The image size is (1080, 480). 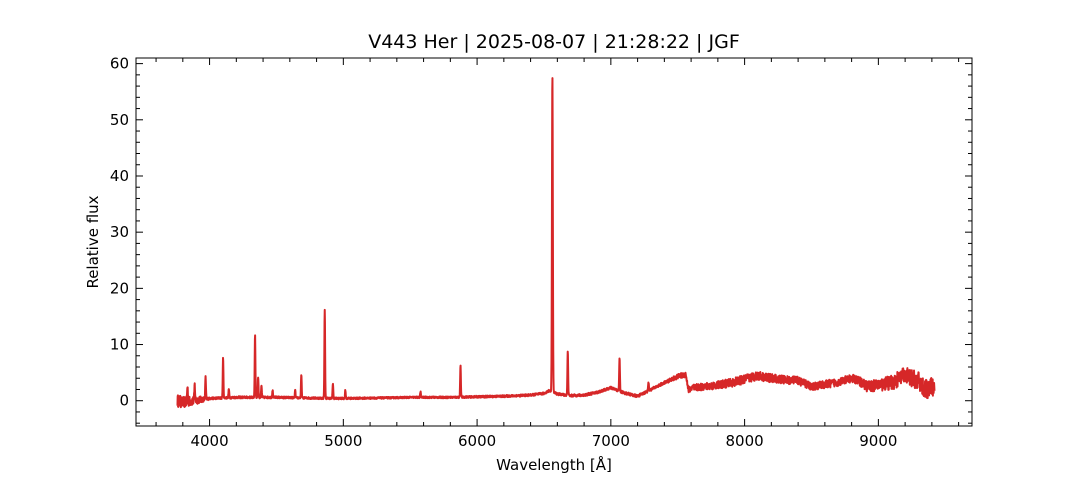 I want to click on y-tick-label: 50, so click(x=119, y=120).